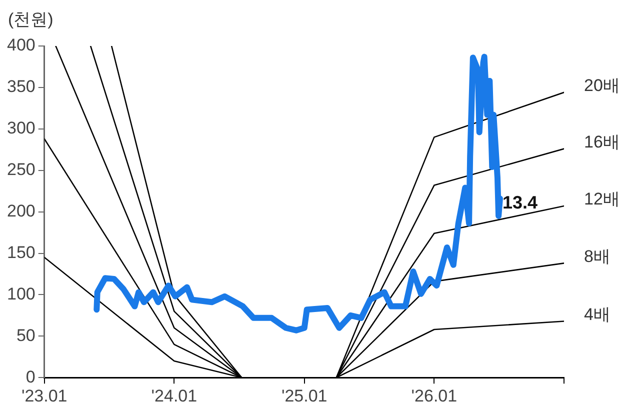 This screenshot has width=626, height=412. Describe the element at coordinates (597, 314) in the screenshot. I see `series-label: 4배` at that location.